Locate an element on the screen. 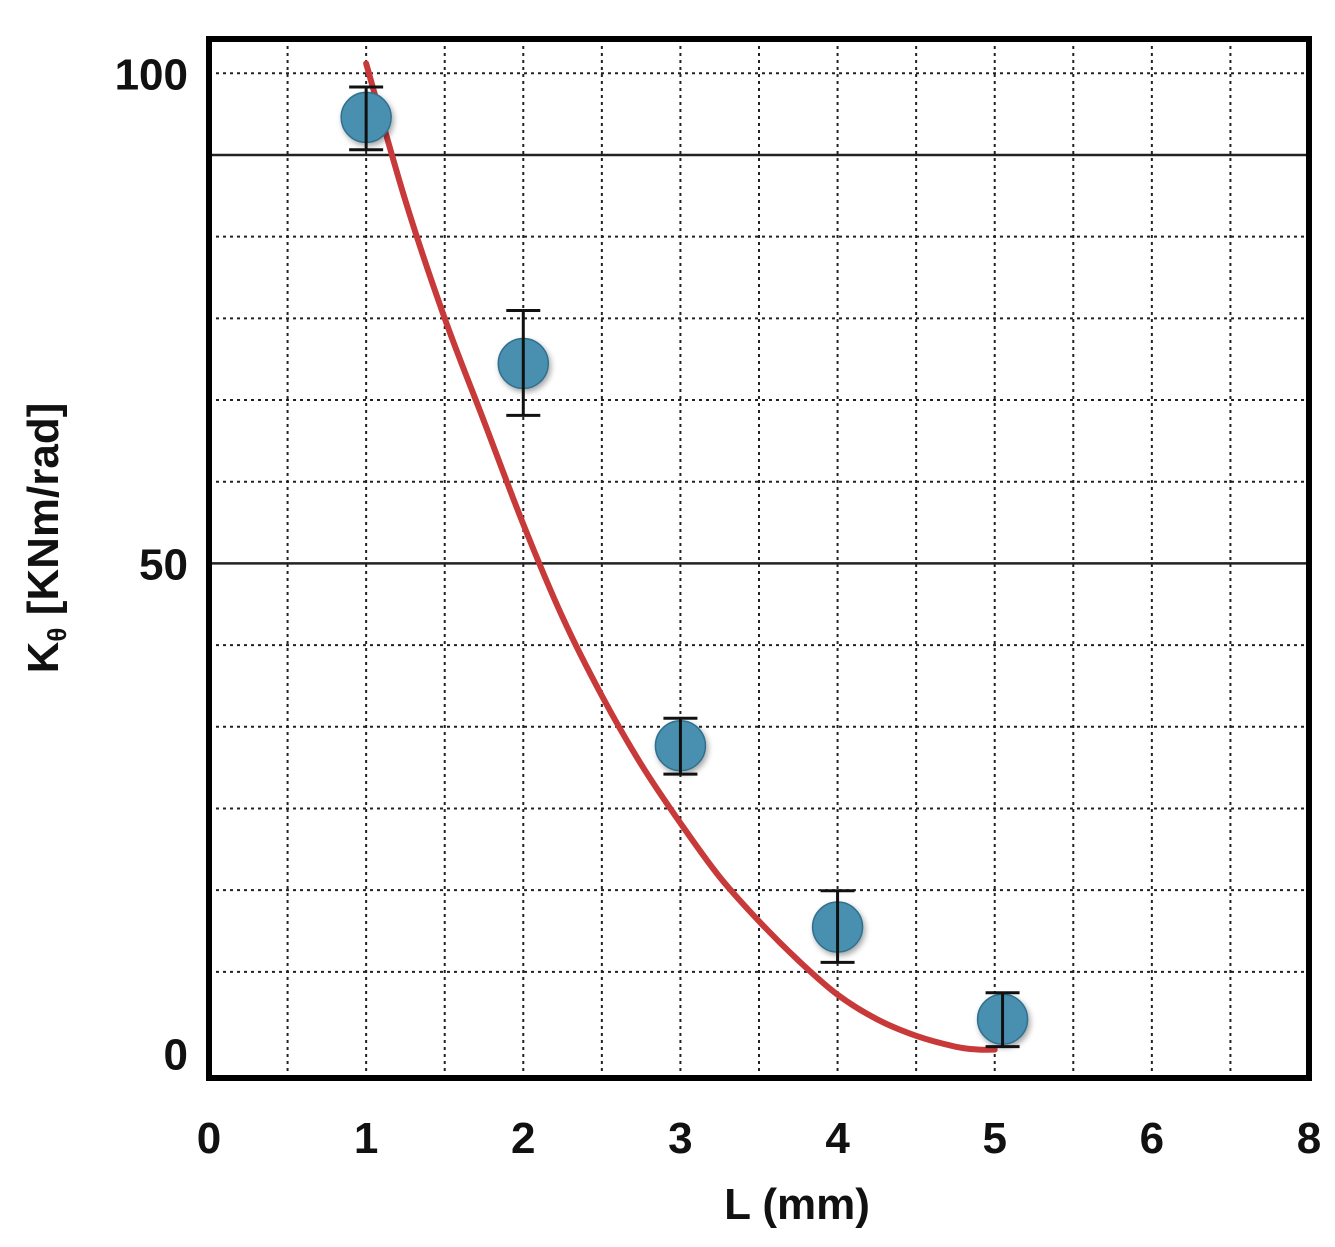 Image resolution: width=1335 pixels, height=1247 pixels. x-tick-label: 0 is located at coordinates (209, 1138).